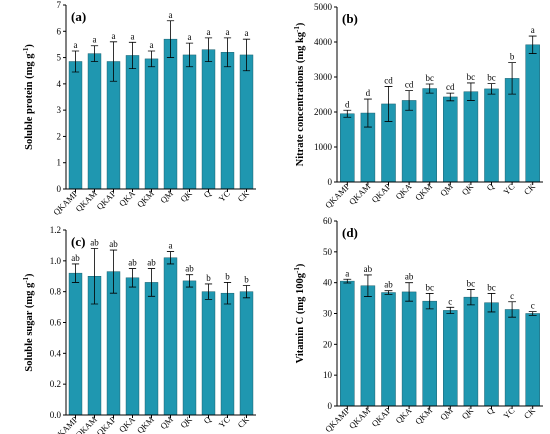 Image resolution: width=550 pixels, height=434 pixels. What do you see at coordinates (328, 314) in the screenshot?
I see `y-tick-label-3: 30` at bounding box center [328, 314].